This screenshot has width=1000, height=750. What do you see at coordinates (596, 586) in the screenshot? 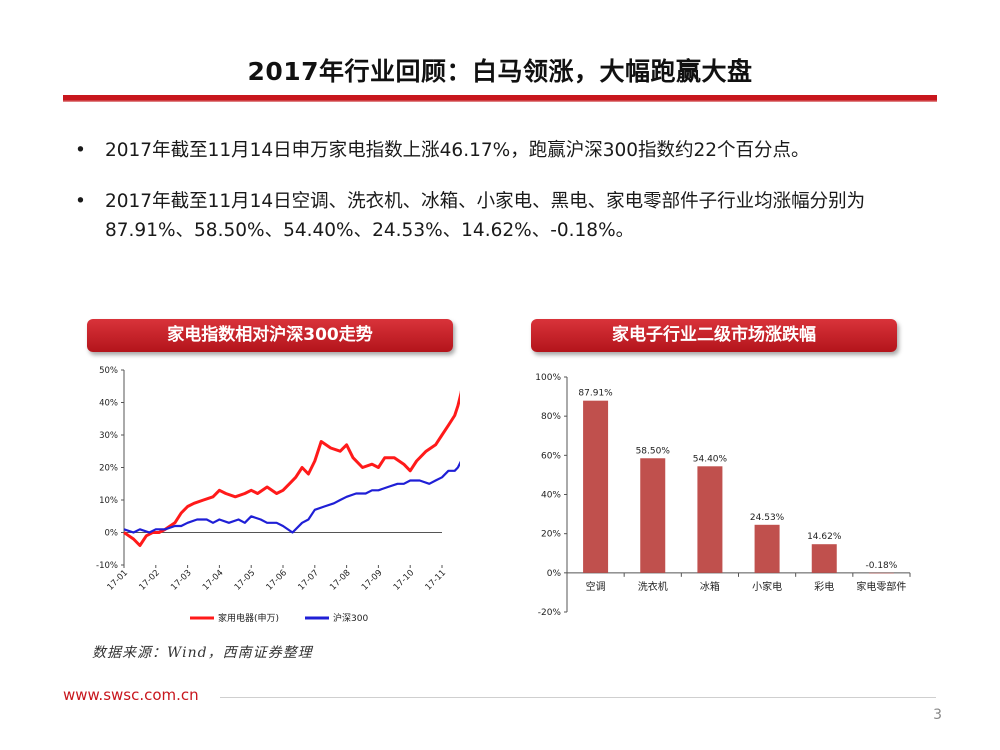
I see `x-category-label: 空调` at bounding box center [596, 586].